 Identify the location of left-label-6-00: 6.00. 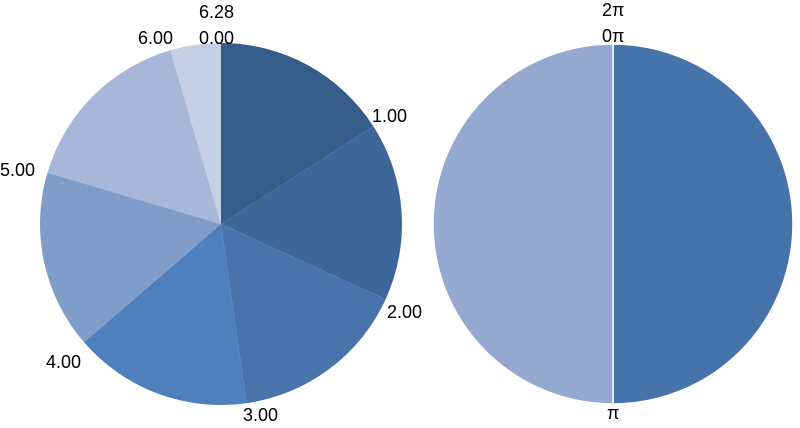
(155, 38).